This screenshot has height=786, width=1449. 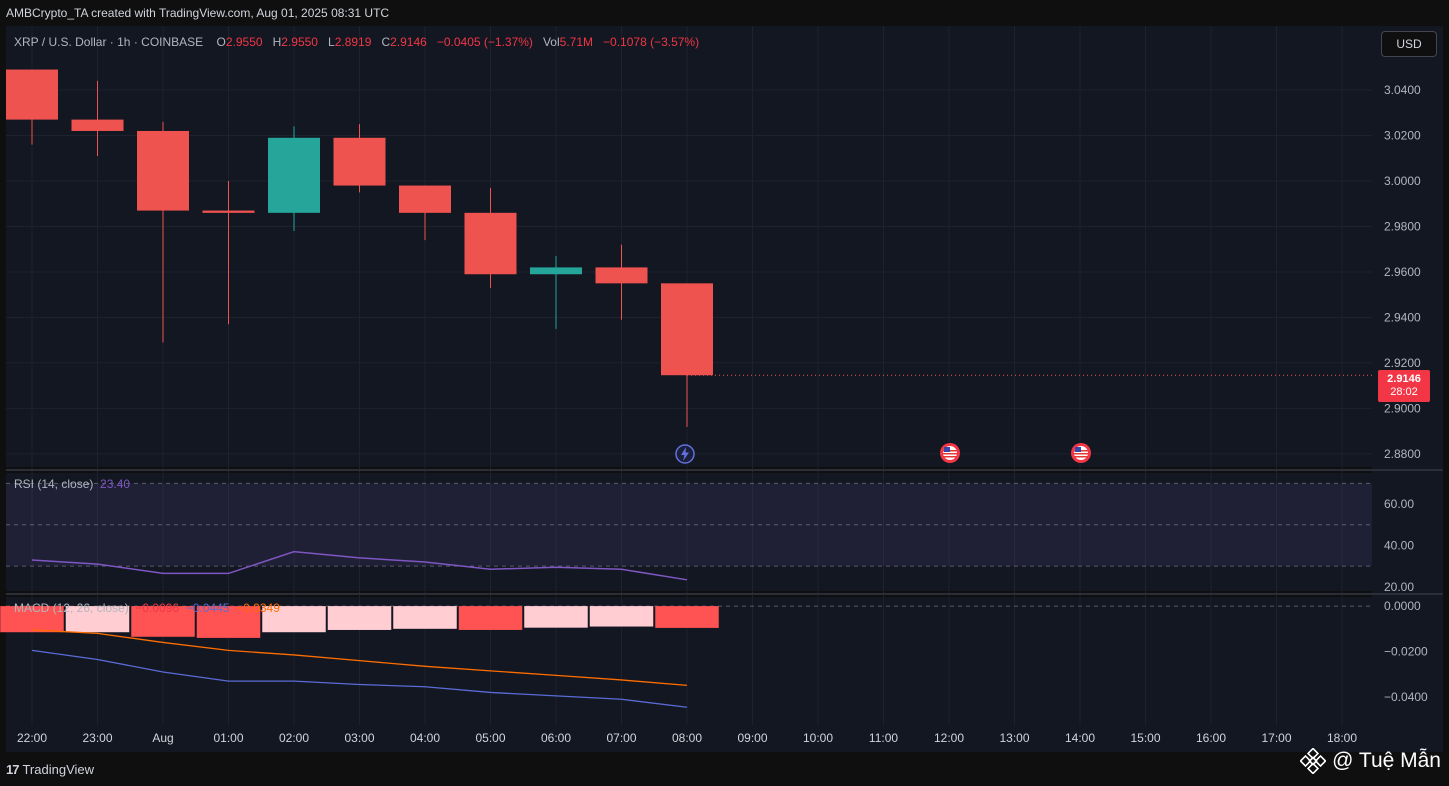 What do you see at coordinates (1399, 587) in the screenshot?
I see `rsi-tick-label: 20.00` at bounding box center [1399, 587].